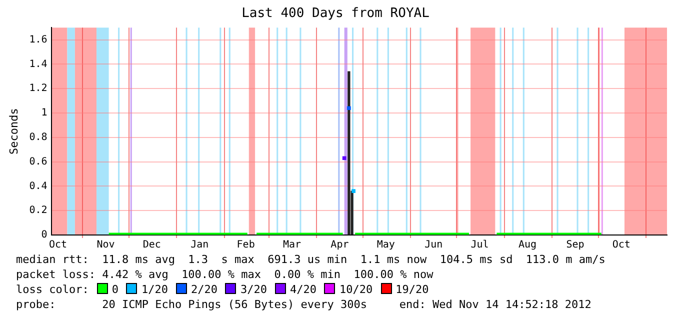  I want to click on y-tick-label: 0.8, so click(38, 137).